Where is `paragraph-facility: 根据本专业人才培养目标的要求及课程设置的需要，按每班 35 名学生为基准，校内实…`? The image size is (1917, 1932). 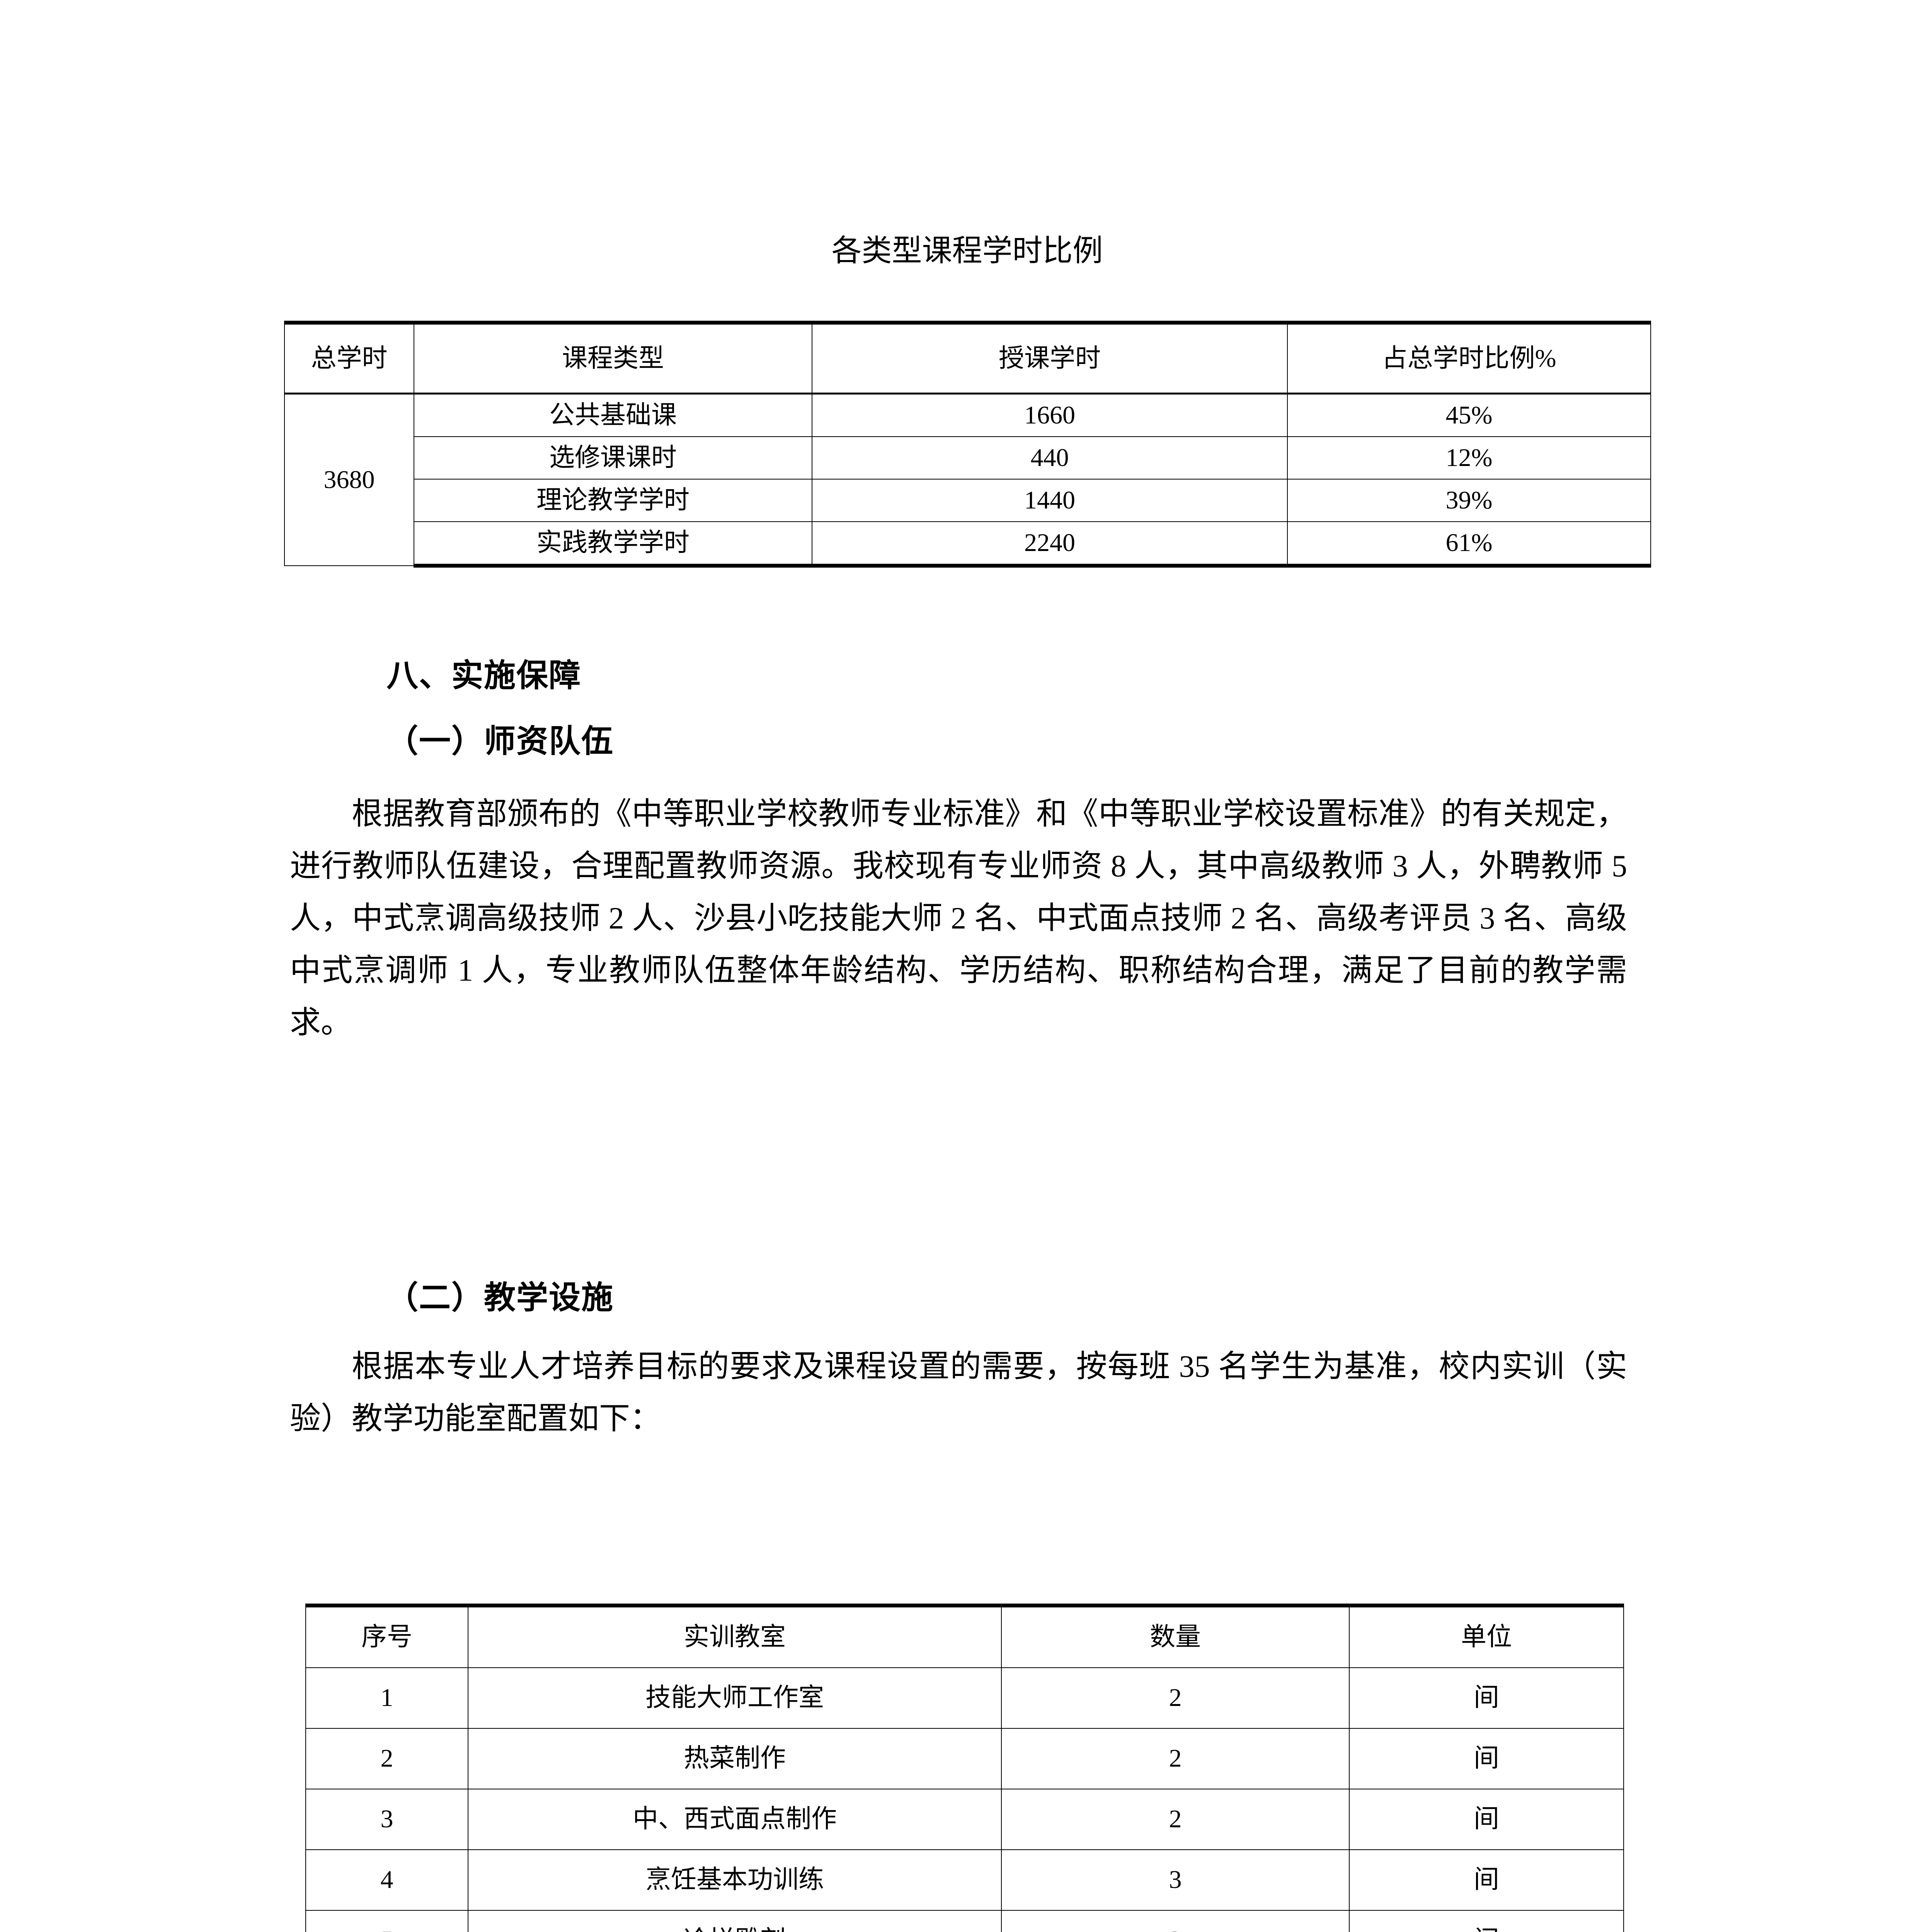
paragraph-facility: 根据本专业人才培养目标的要求及课程设置的需要，按每班 35 名学生为基准，校内实… is located at coordinates (958, 1393).